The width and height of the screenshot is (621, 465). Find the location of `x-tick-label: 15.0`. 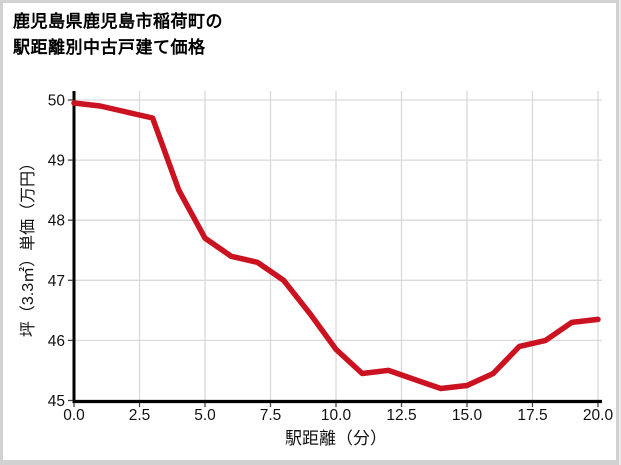

x-tick-label: 15.0 is located at coordinates (467, 415).